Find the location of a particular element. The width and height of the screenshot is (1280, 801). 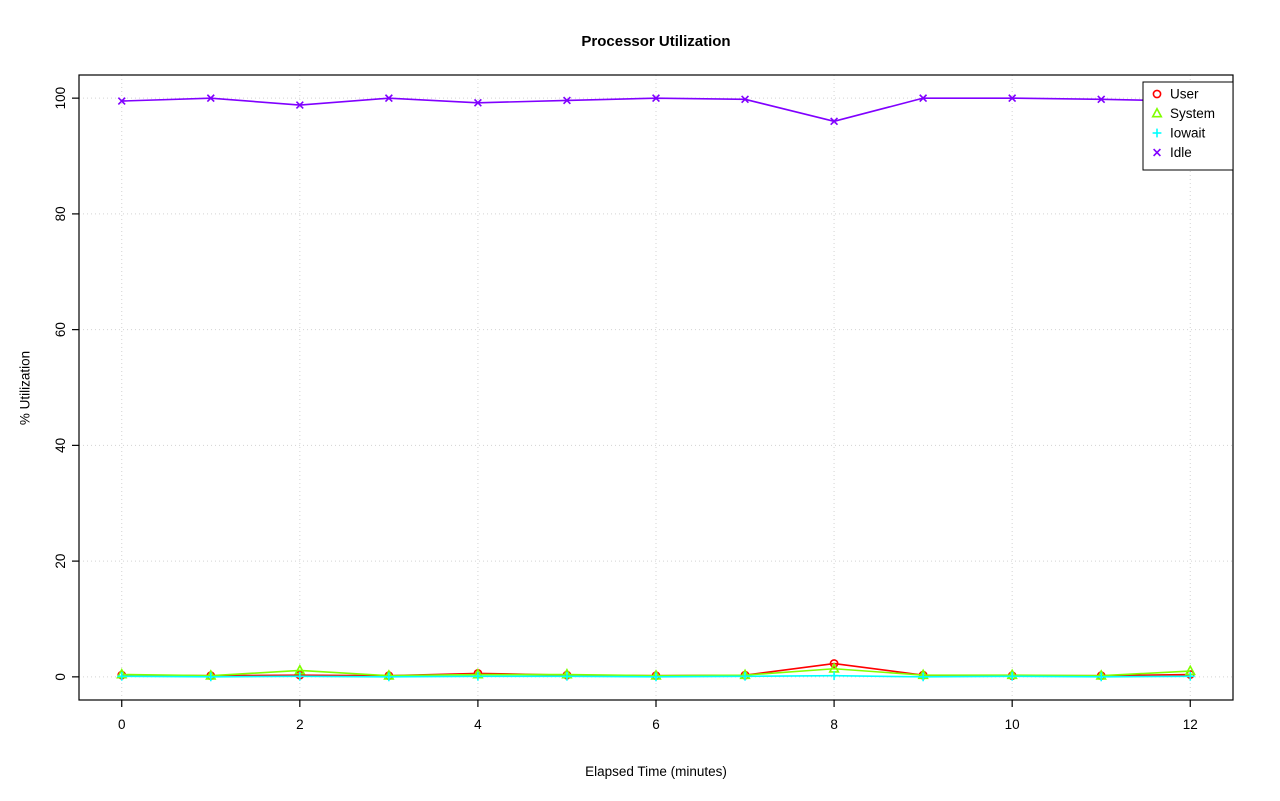

legend-label: Idle is located at coordinates (1181, 152).